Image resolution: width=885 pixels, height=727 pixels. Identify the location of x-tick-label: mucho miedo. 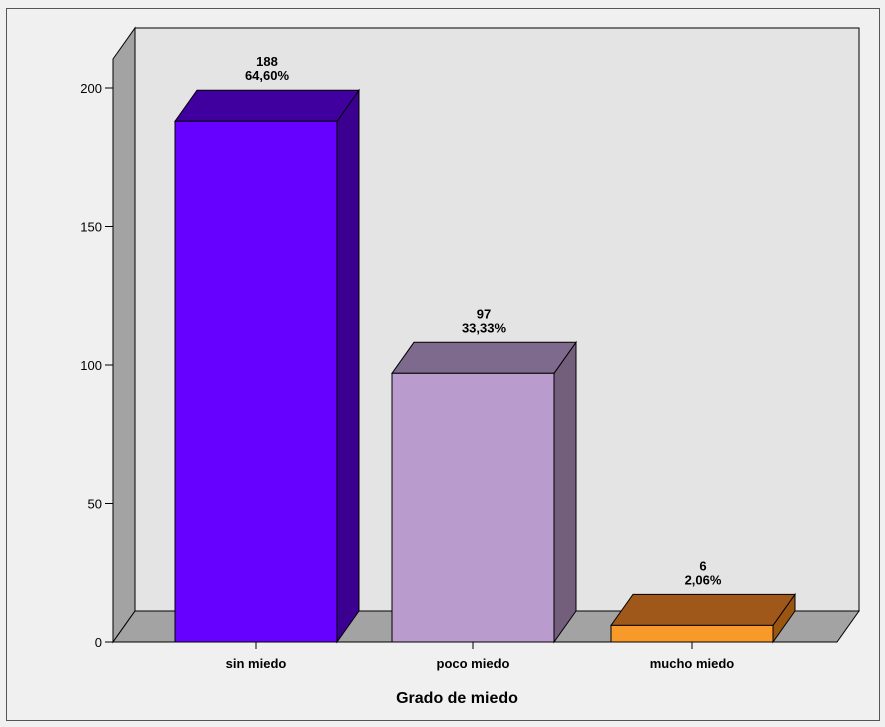
(692, 663).